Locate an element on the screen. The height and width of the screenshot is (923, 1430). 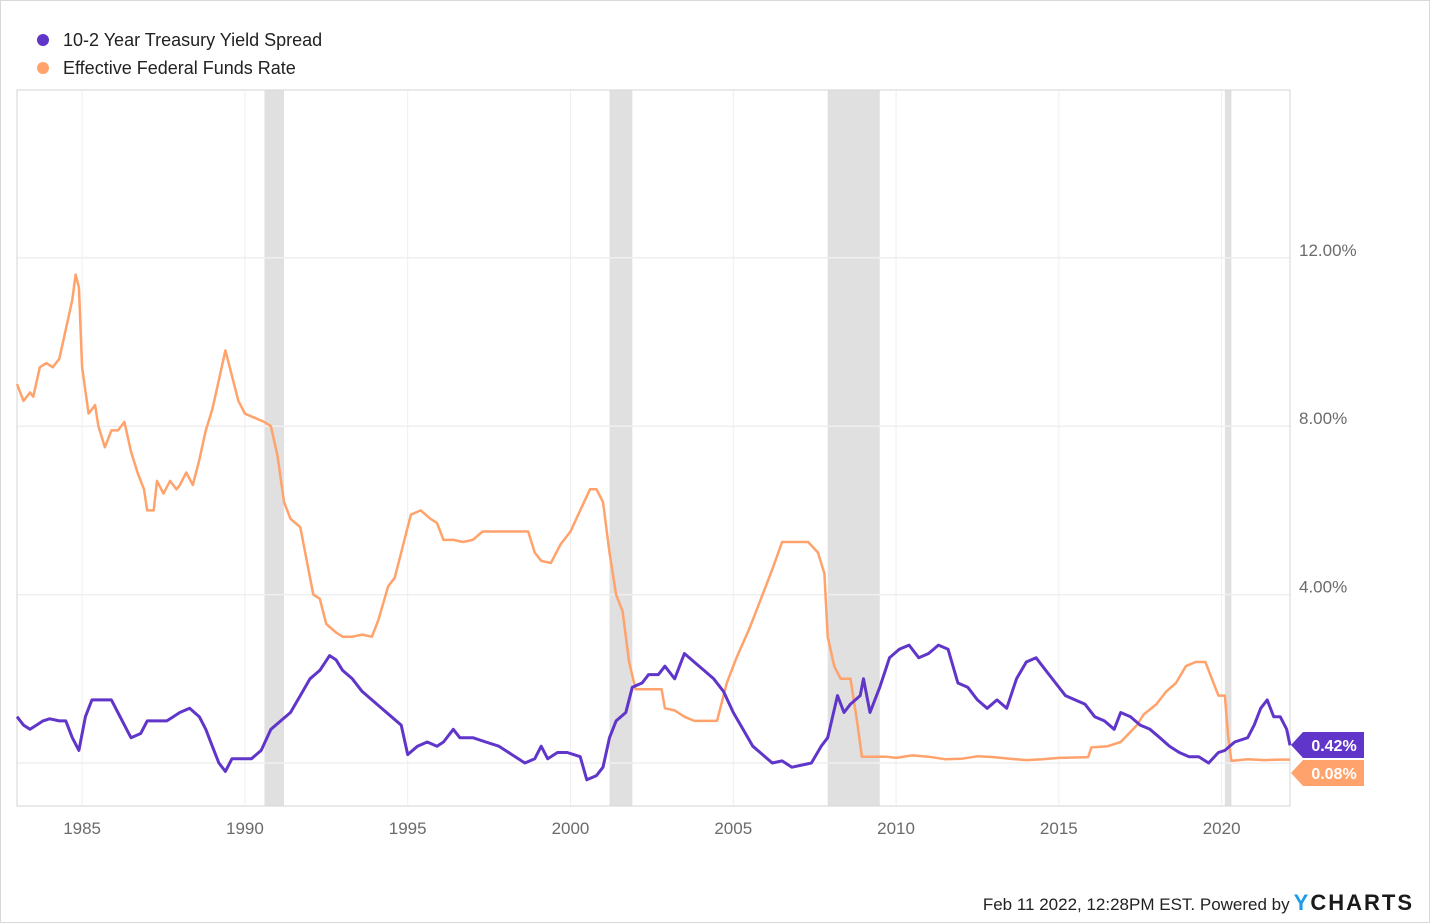
x-tick-label: 1990 is located at coordinates (245, 828).